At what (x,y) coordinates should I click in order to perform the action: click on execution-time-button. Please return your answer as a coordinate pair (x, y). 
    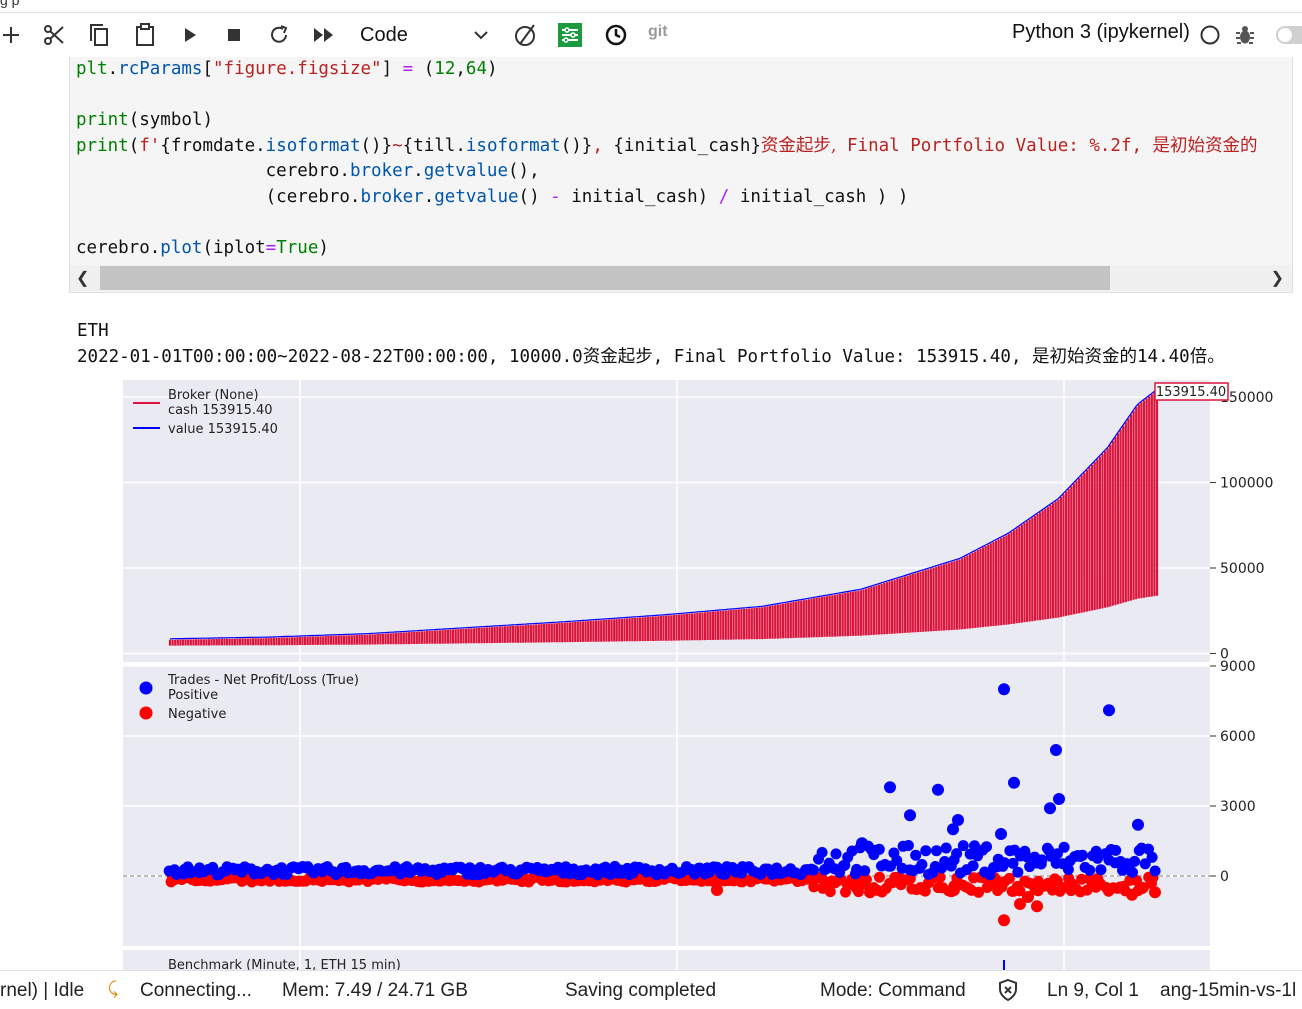
    Looking at the image, I should click on (616, 35).